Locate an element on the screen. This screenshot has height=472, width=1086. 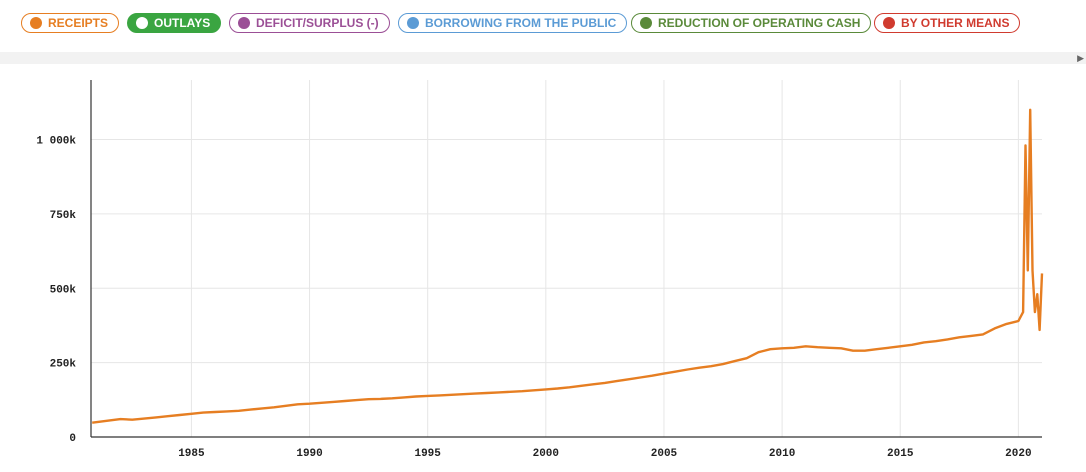
legend-label-borrowing: BORROWING FROM THE PUBLIC is located at coordinates (521, 23).